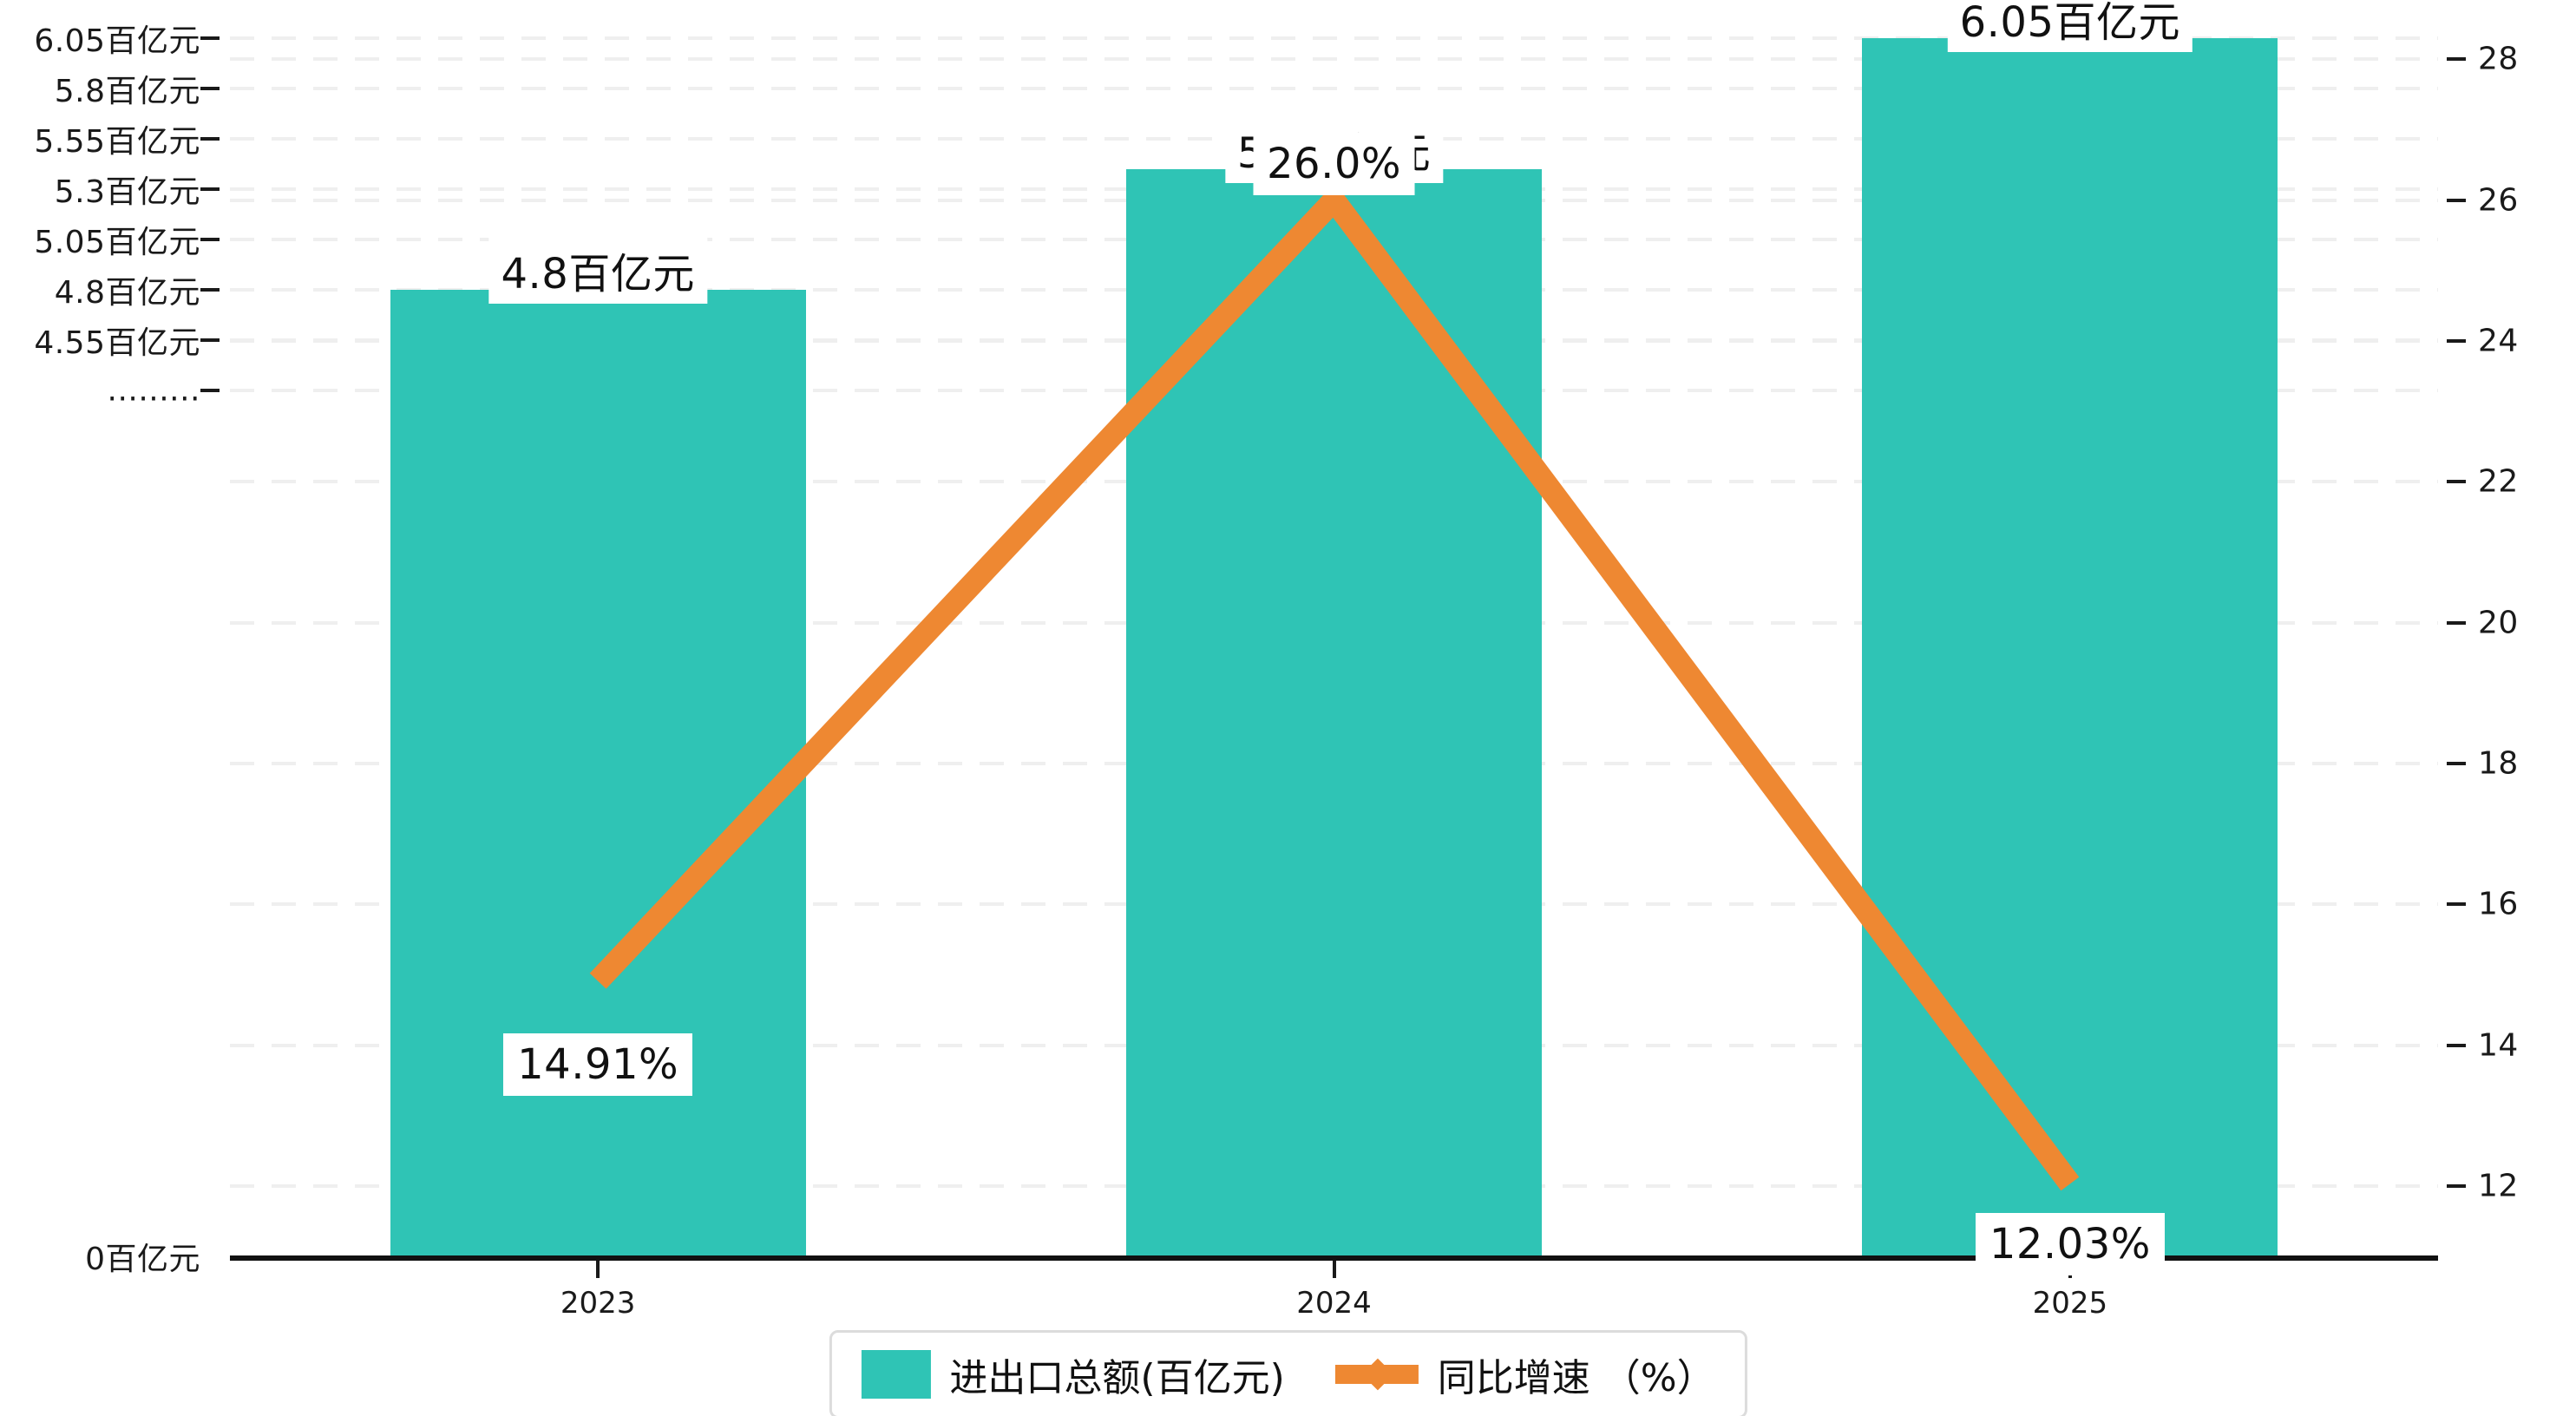  I want to click on right-y-tick-label: 16, so click(2498, 904).